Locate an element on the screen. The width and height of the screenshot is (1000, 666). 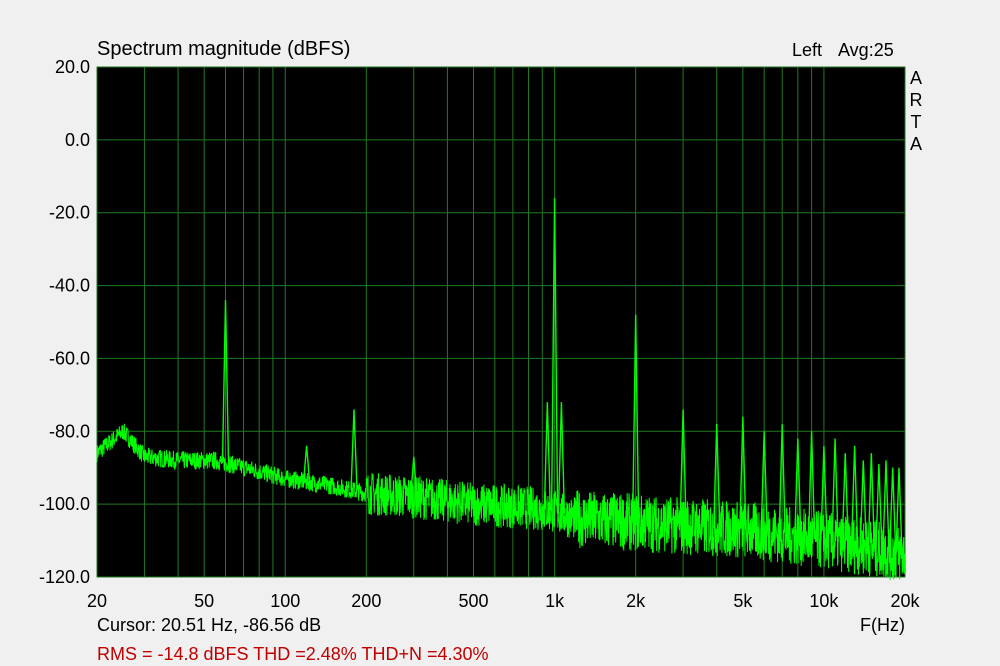
measurement-summary: RMS = -14.8 dBFS THD =2.48% THD+N =4.30% is located at coordinates (293, 654).